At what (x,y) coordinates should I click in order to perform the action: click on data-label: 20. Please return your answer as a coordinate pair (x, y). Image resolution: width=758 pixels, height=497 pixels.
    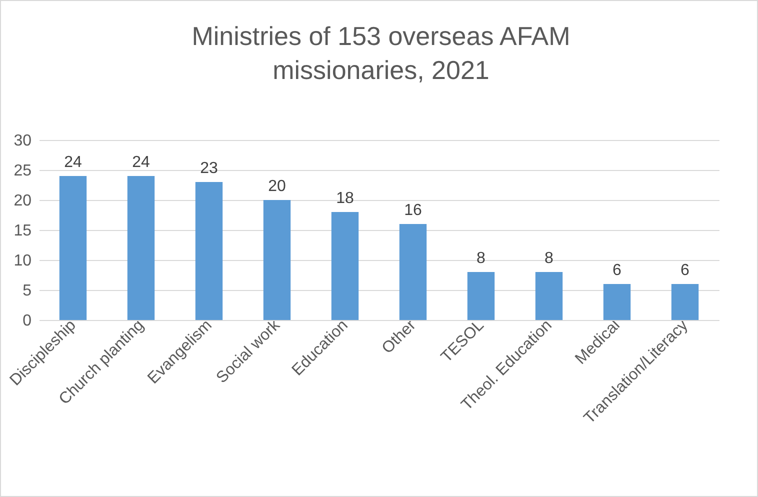
    Looking at the image, I should click on (277, 186).